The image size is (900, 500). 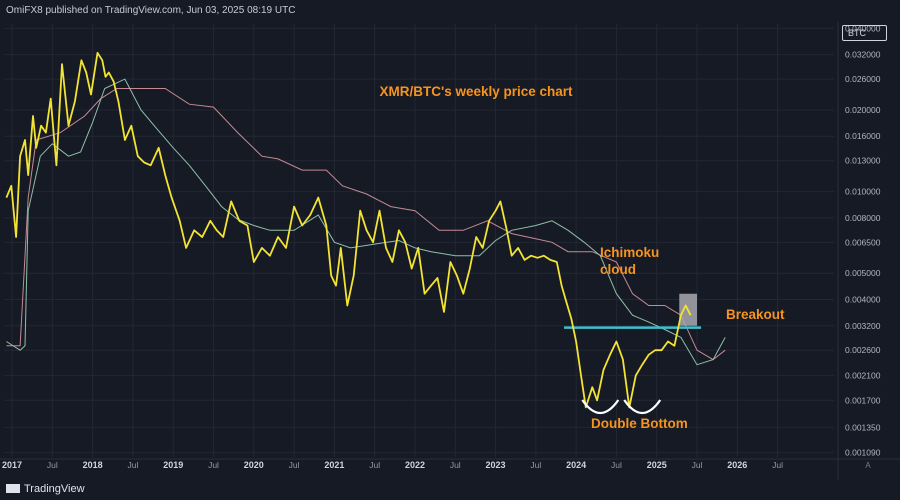 I want to click on annotation-double-bottom: Double Bottom, so click(x=639, y=423).